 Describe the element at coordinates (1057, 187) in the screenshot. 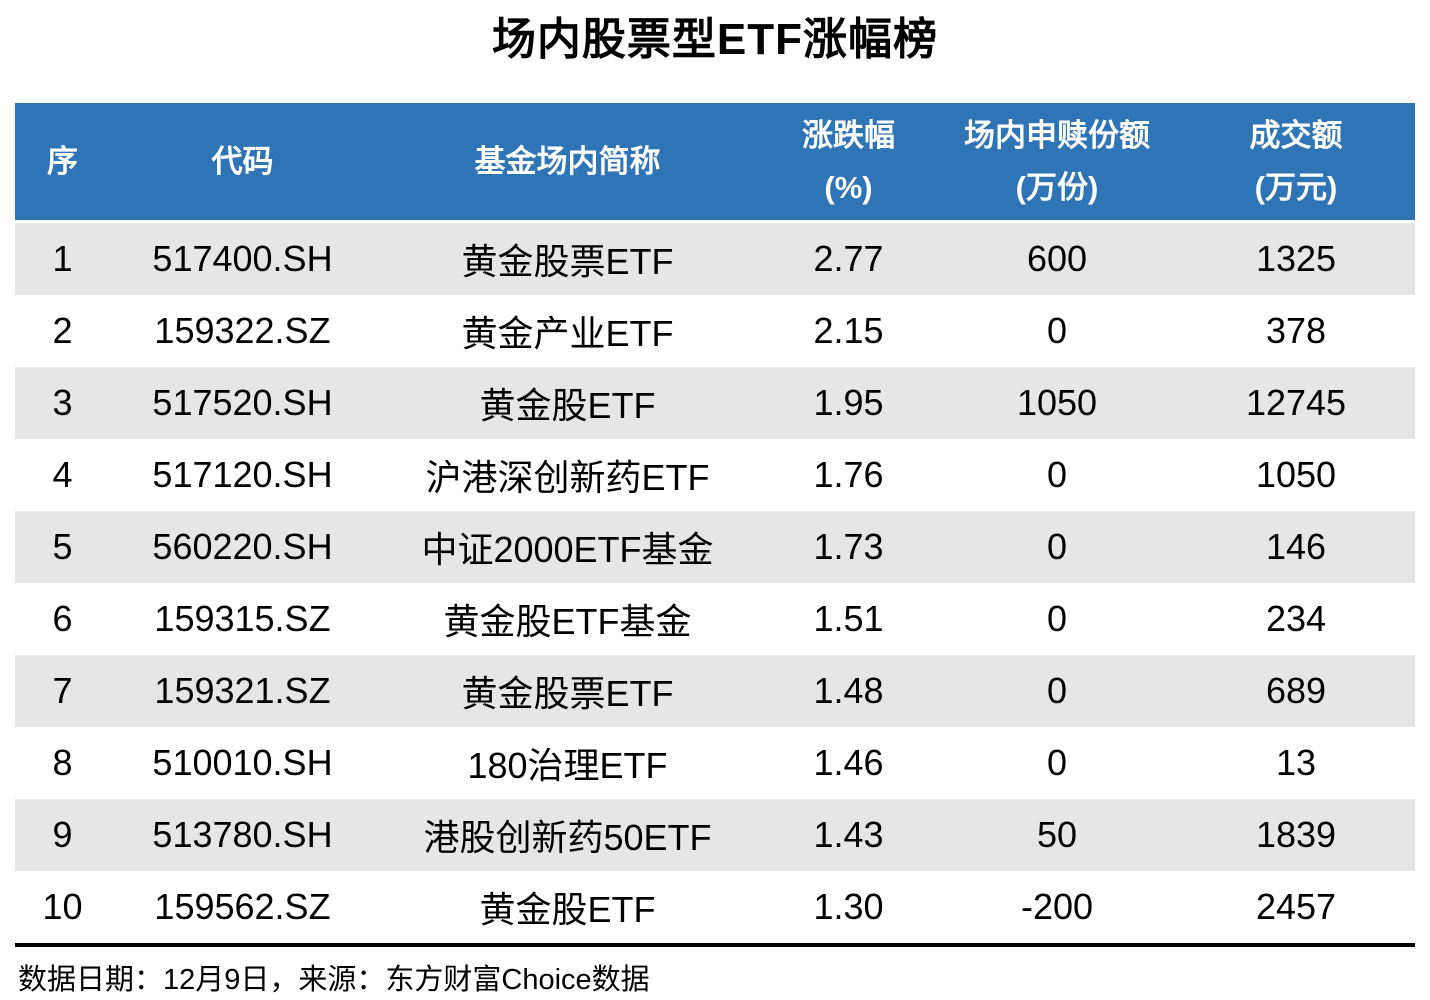

I see `header-redemption-shares-unit: (万份)` at that location.